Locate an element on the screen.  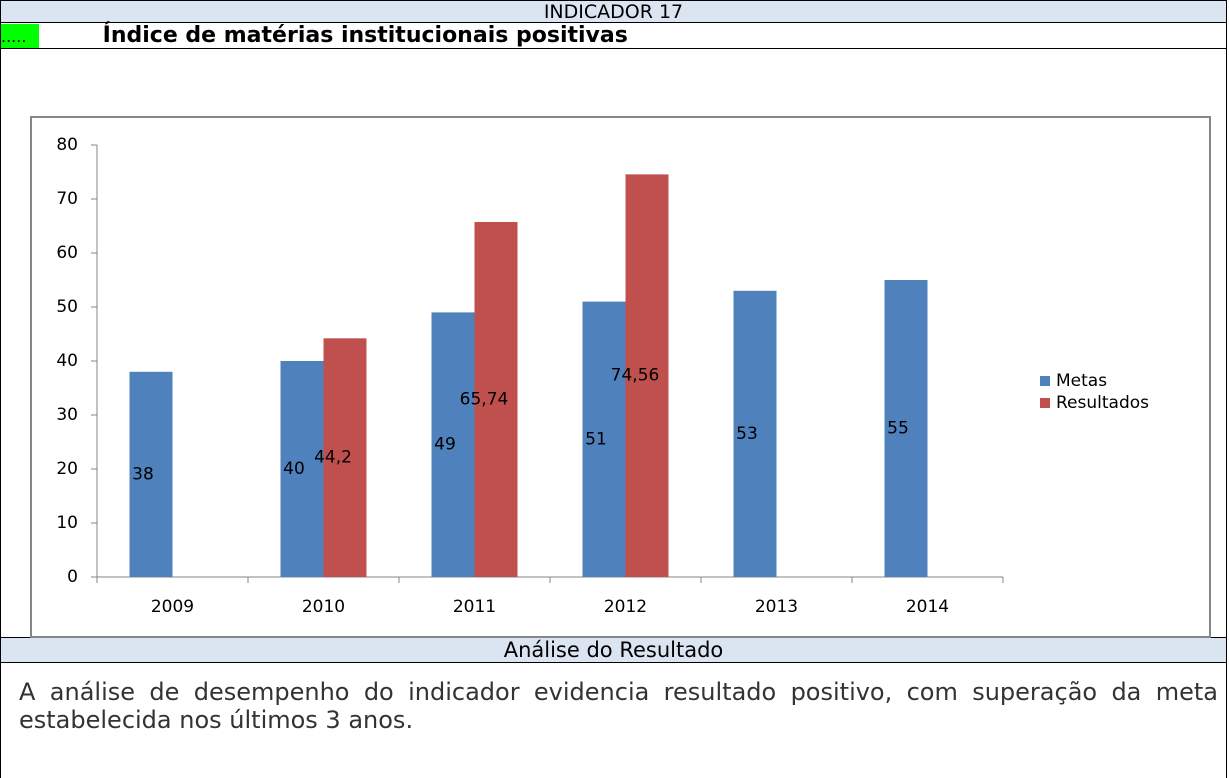
x-tick-label: 2012 is located at coordinates (625, 607).